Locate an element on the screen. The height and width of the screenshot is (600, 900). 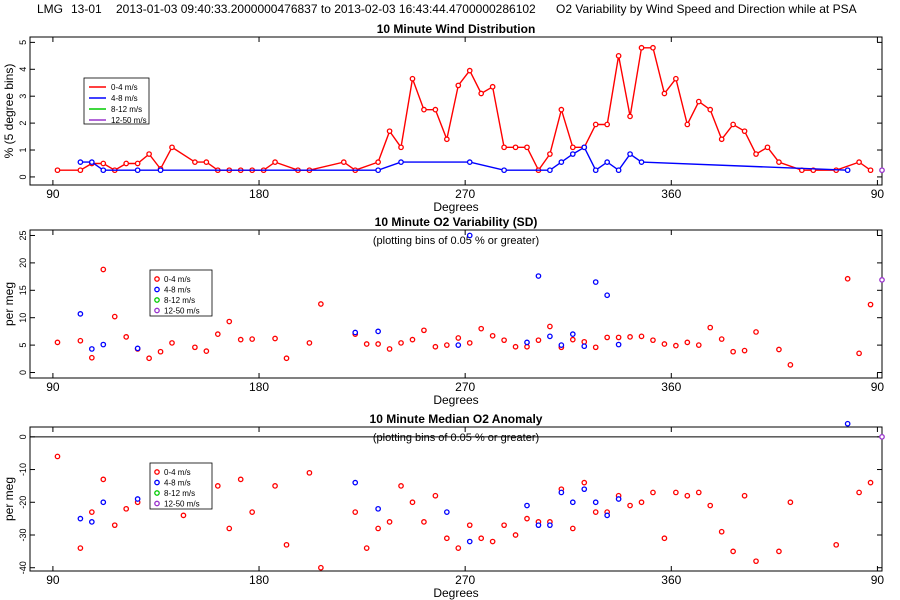
y-tick-label: 0 is located at coordinates (23, 372).